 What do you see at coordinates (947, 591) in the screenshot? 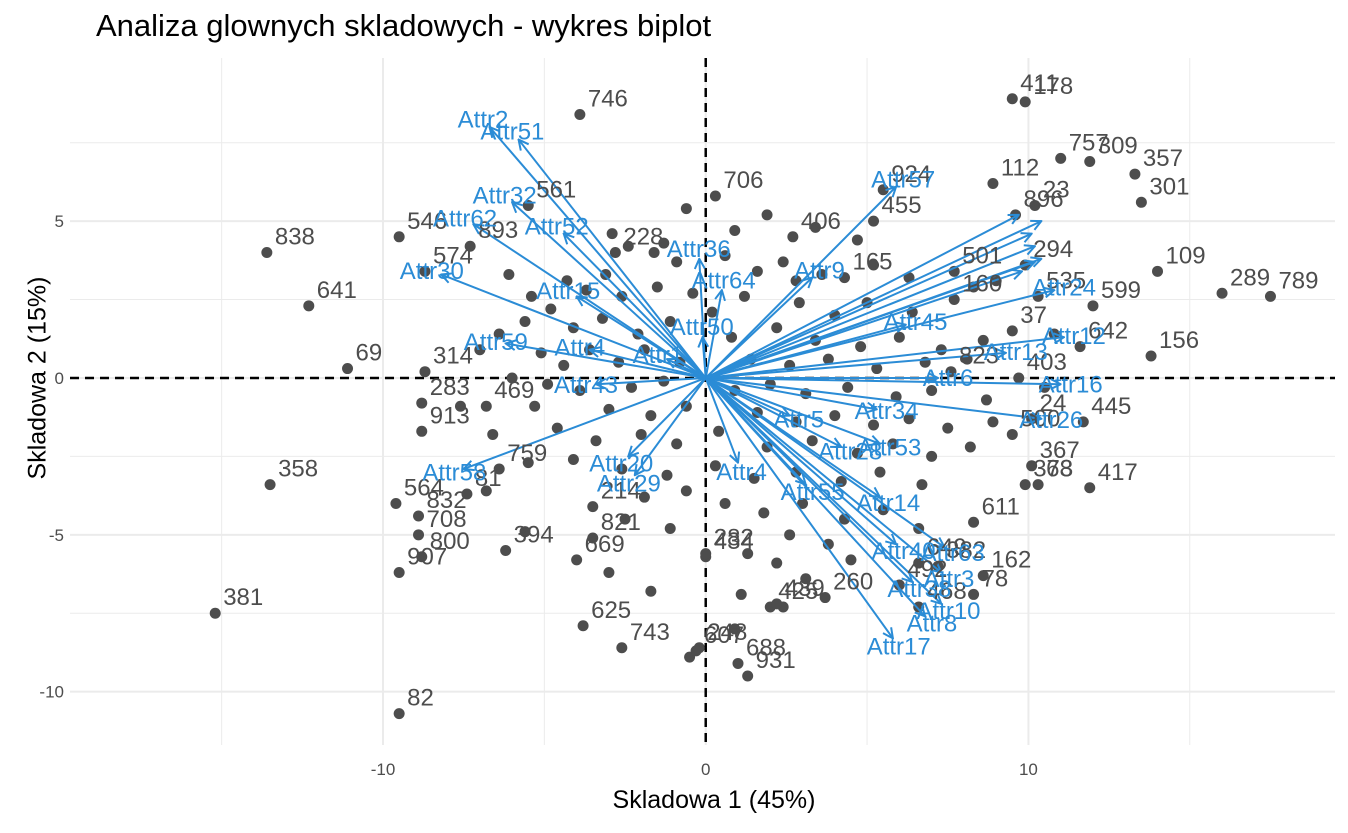
I see `point-label: 468` at bounding box center [947, 591].